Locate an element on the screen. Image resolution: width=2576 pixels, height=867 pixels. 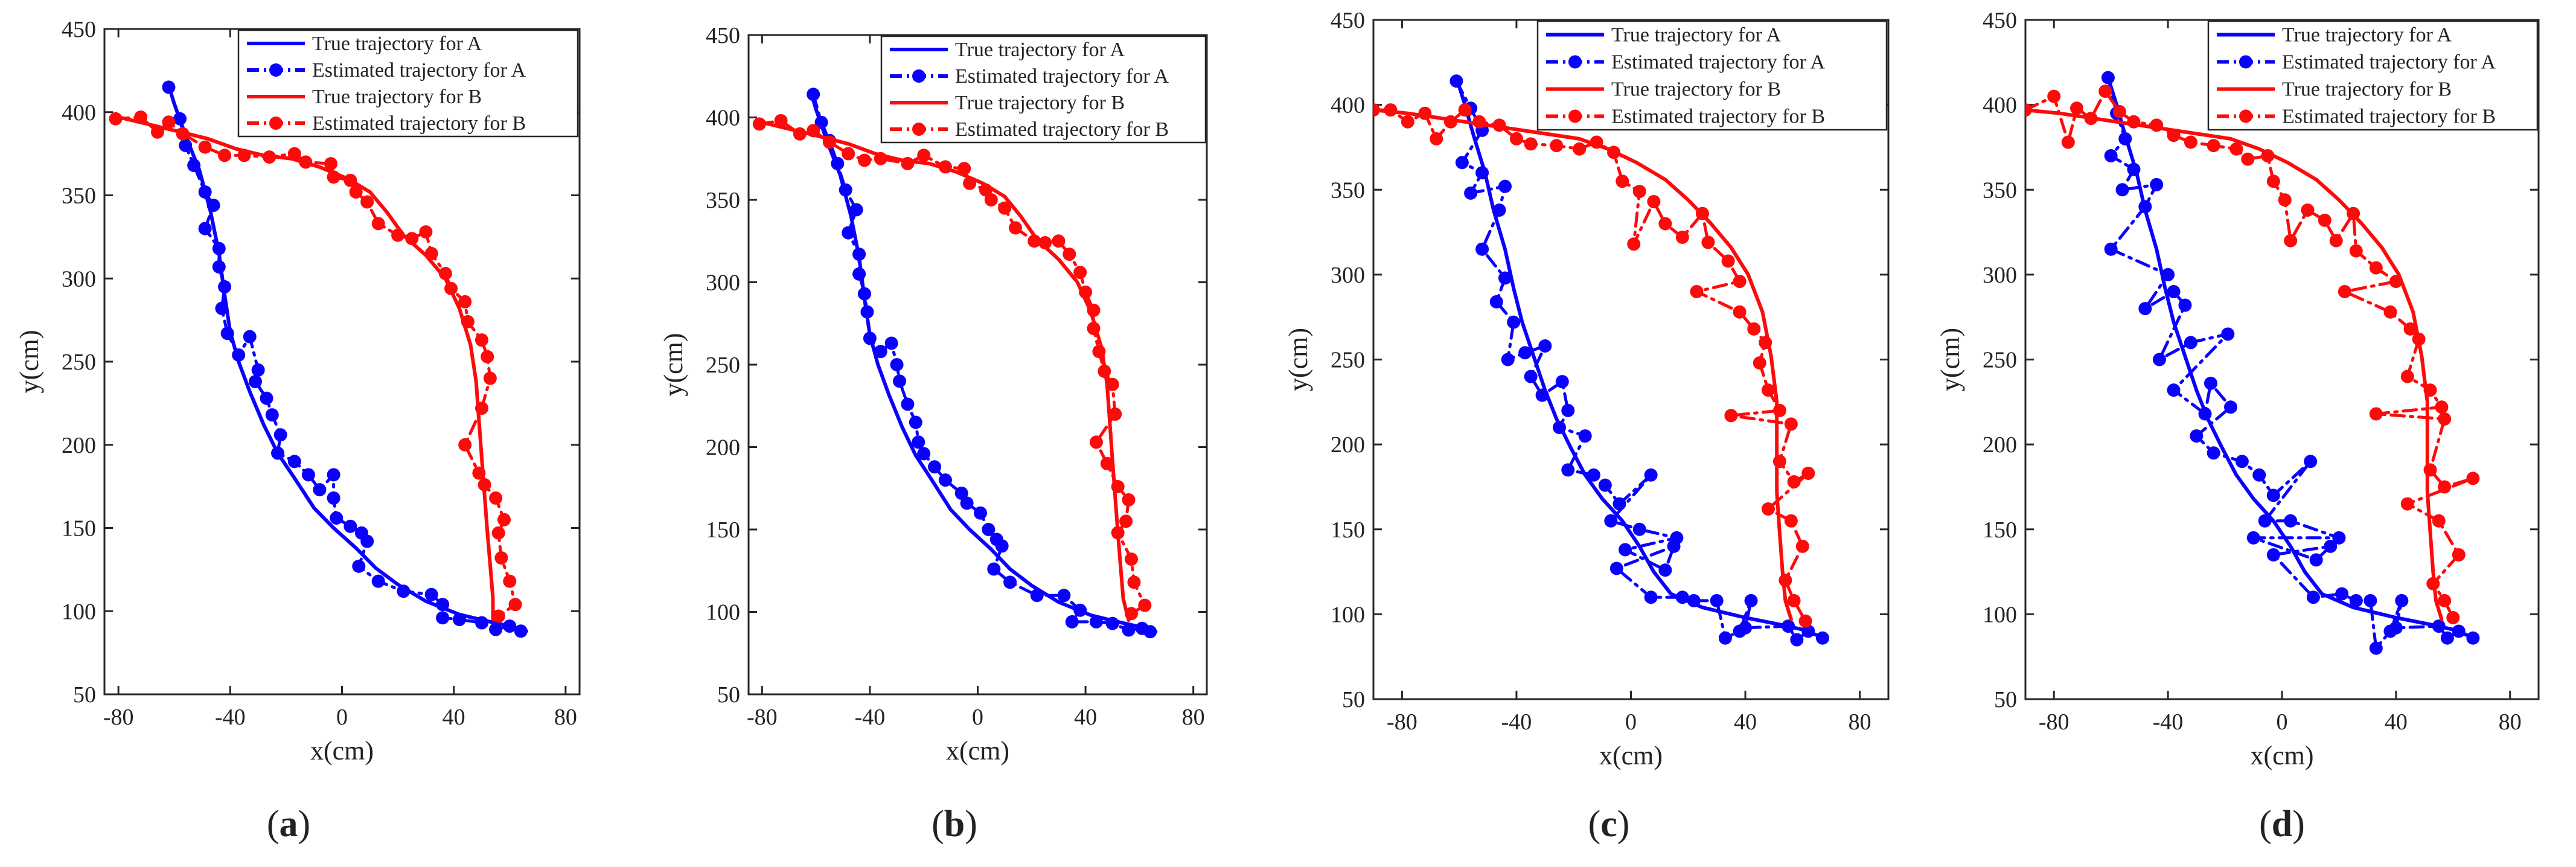
legend-entry-label: True trajectory for A is located at coordinates (1696, 35).